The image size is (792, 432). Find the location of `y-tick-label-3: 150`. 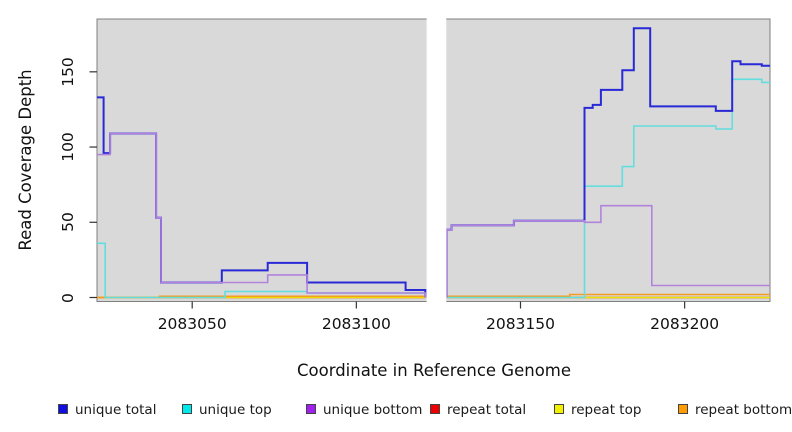

y-tick-label-3: 150 is located at coordinates (68, 72).